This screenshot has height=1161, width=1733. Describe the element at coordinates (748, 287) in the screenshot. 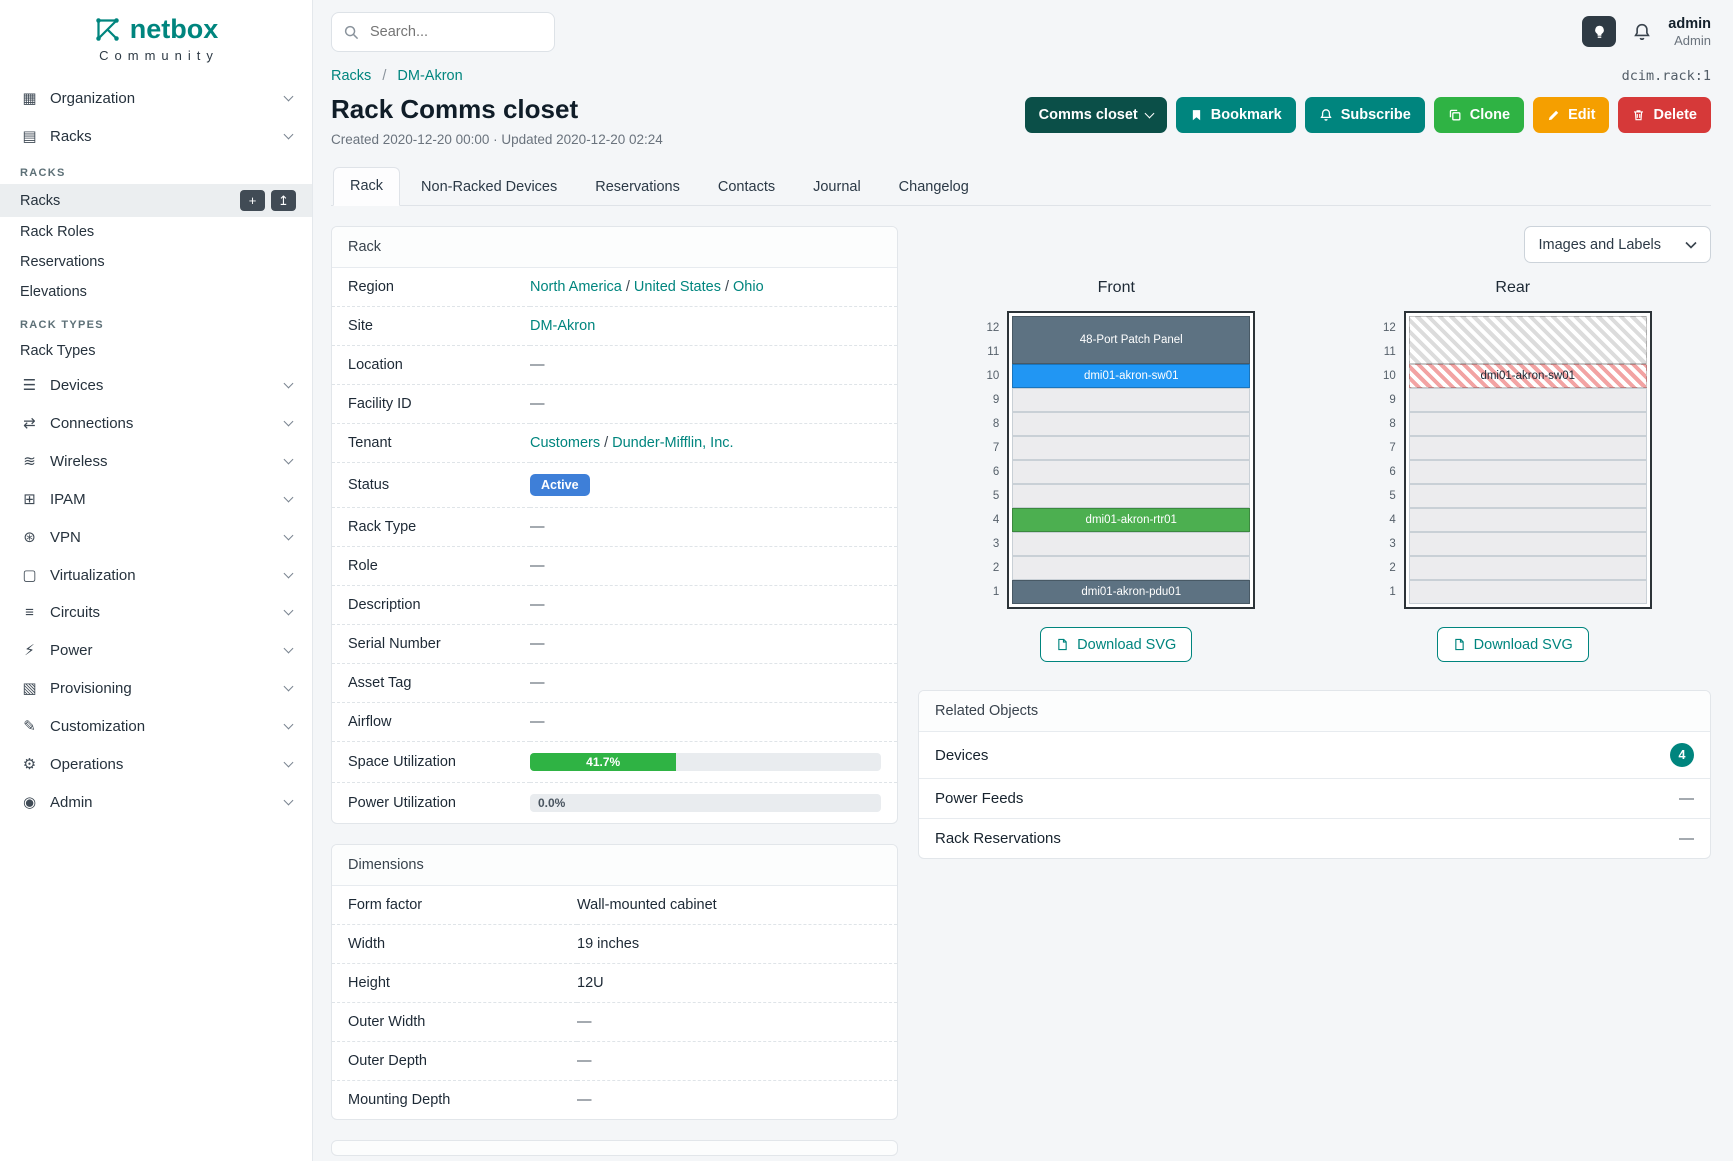

I see `link-ohio: Ohio` at that location.